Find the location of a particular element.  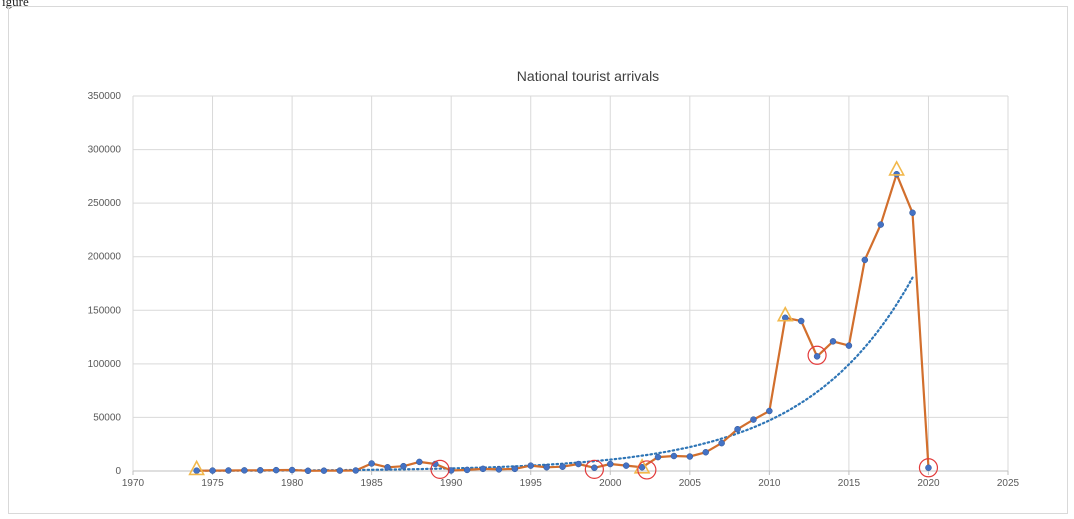

y-tick-label: 0 is located at coordinates (118, 471).